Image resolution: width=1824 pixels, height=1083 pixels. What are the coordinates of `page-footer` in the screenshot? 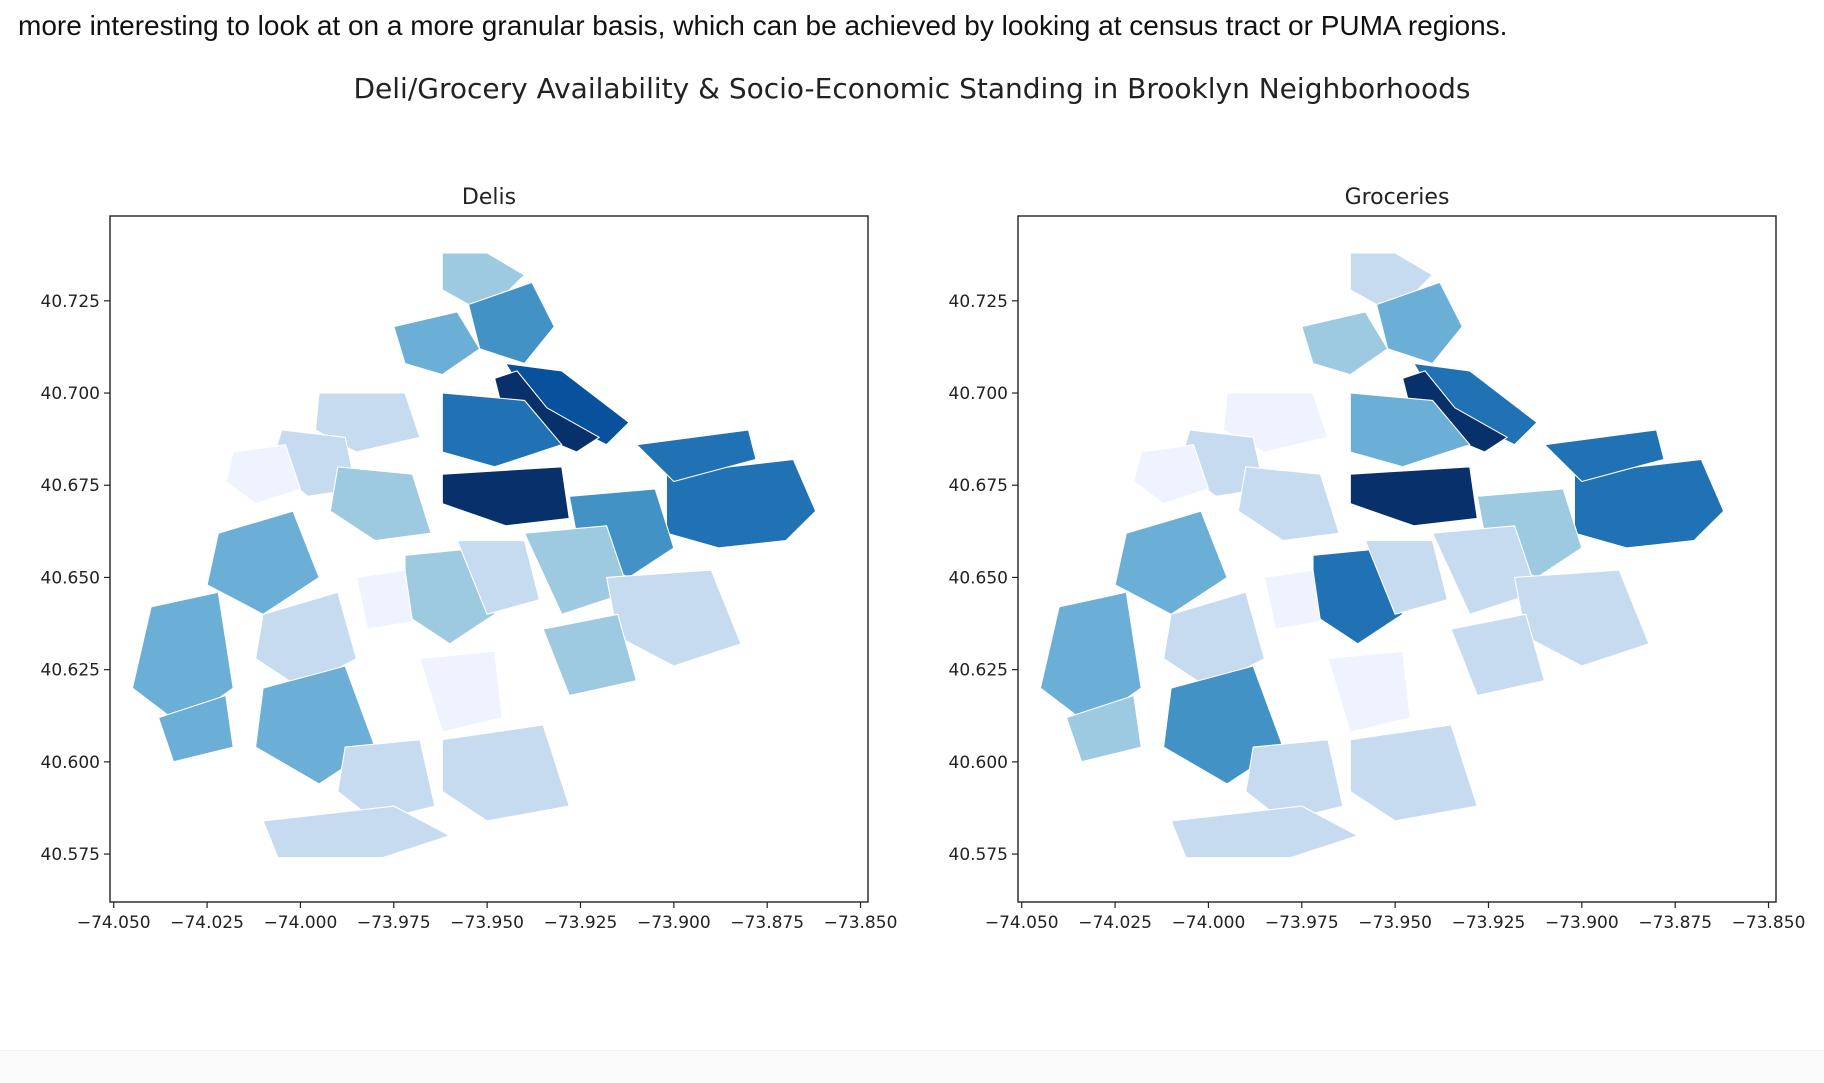 It's located at (912, 1066).